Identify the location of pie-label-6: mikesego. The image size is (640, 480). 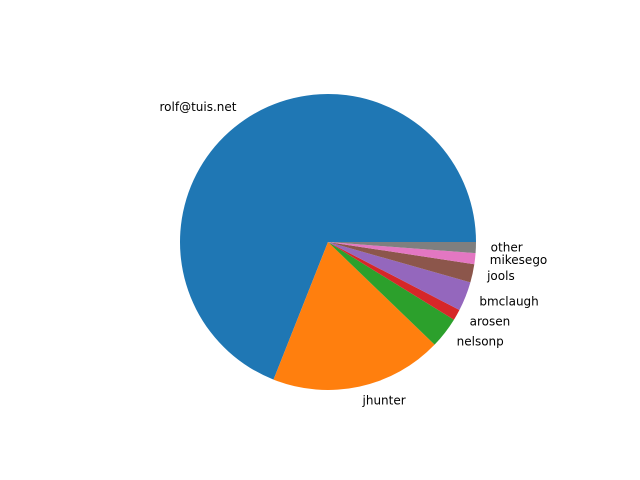
(519, 260).